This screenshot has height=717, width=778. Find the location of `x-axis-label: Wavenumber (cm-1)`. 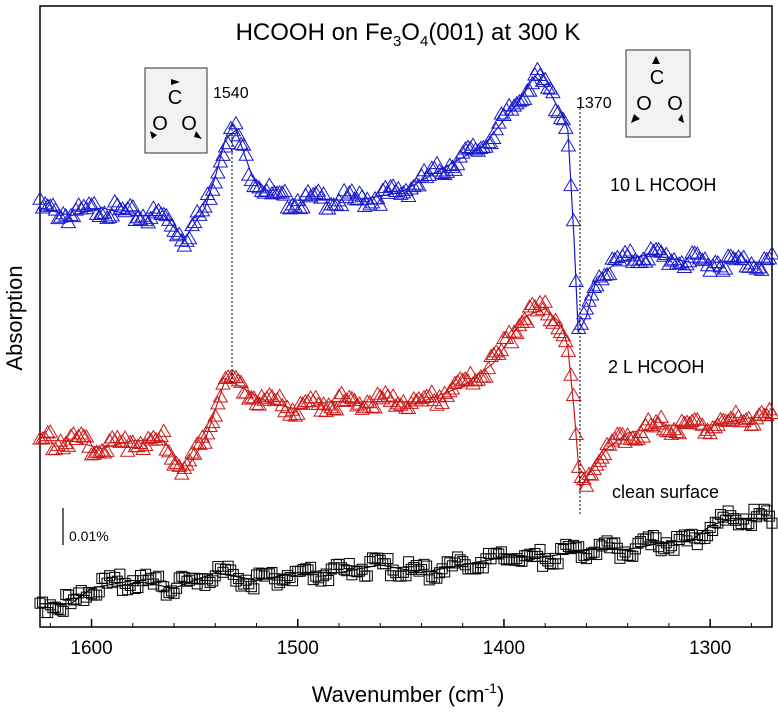

x-axis-label: Wavenumber (cm-1) is located at coordinates (408, 693).